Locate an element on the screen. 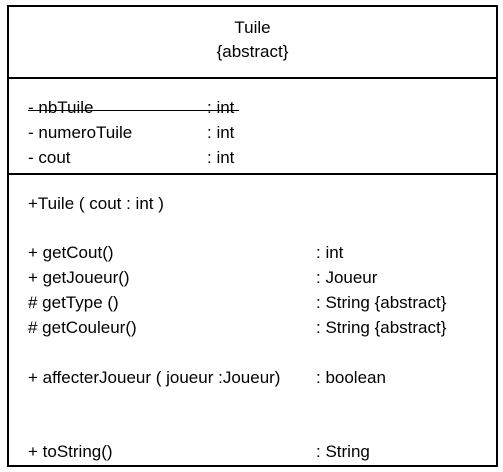 The width and height of the screenshot is (503, 472). operation-name: + affecterJoueur ( joueur :Joueur) is located at coordinates (154, 377).